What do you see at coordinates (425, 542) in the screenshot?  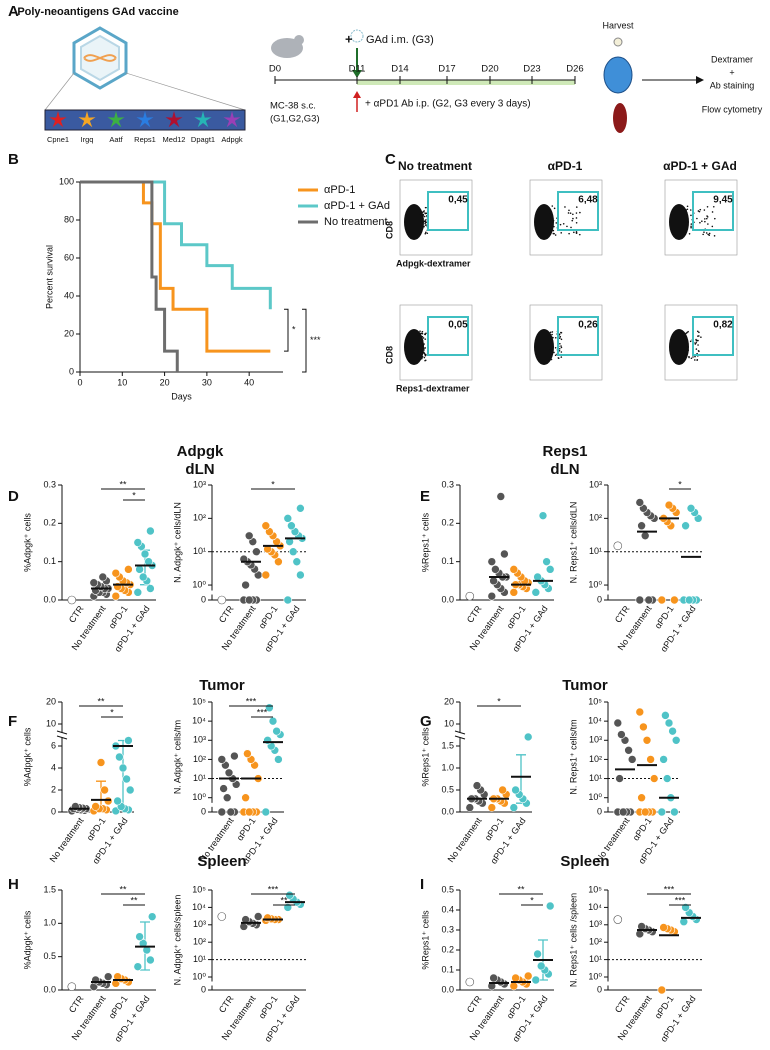 I see `y-axis-label: %Reps1⁺ cells` at bounding box center [425, 542].